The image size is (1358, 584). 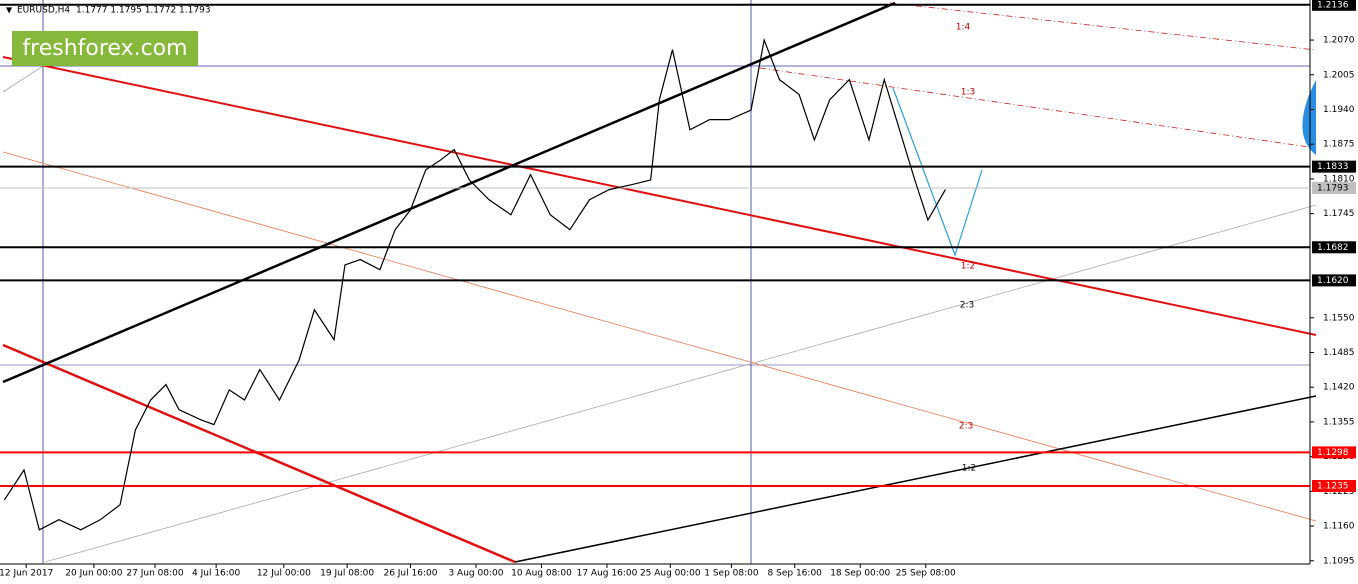 I want to click on x-tick-label: 18 Sep 00:00, so click(x=860, y=574).